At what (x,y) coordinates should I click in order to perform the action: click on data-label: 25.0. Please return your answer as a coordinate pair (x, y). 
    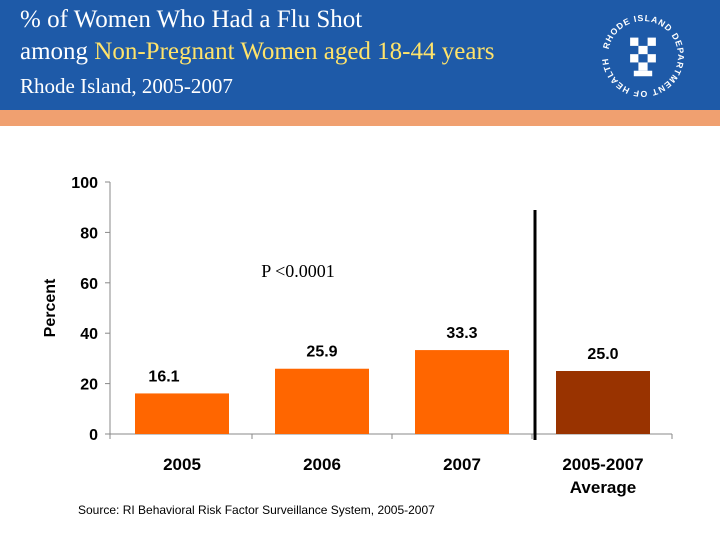
    Looking at the image, I should click on (602, 354).